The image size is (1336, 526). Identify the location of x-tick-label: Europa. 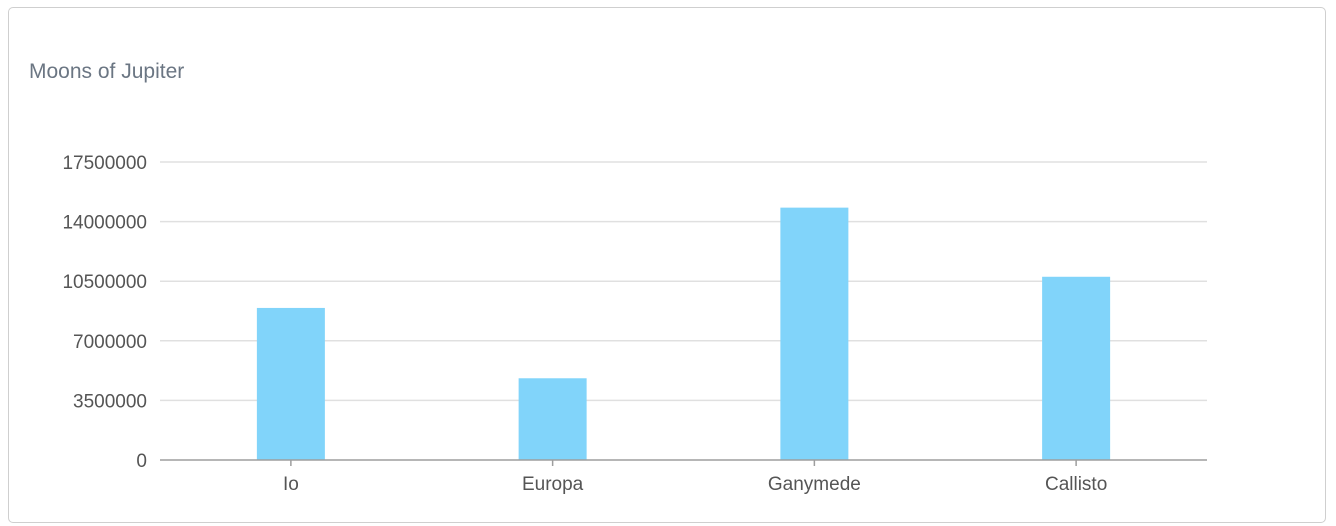
(553, 484).